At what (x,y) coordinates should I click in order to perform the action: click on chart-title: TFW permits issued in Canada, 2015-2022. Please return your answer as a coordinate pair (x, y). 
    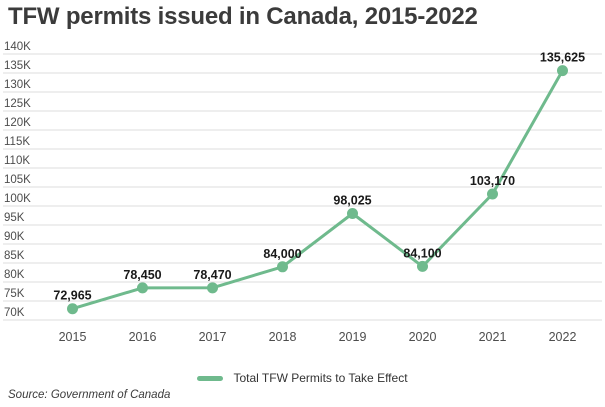
    Looking at the image, I should click on (243, 16).